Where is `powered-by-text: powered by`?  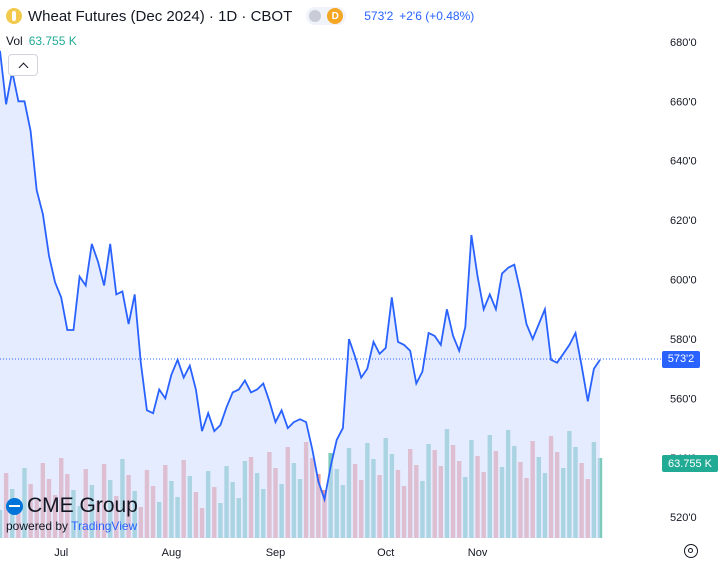
powered-by-text: powered by is located at coordinates (37, 526).